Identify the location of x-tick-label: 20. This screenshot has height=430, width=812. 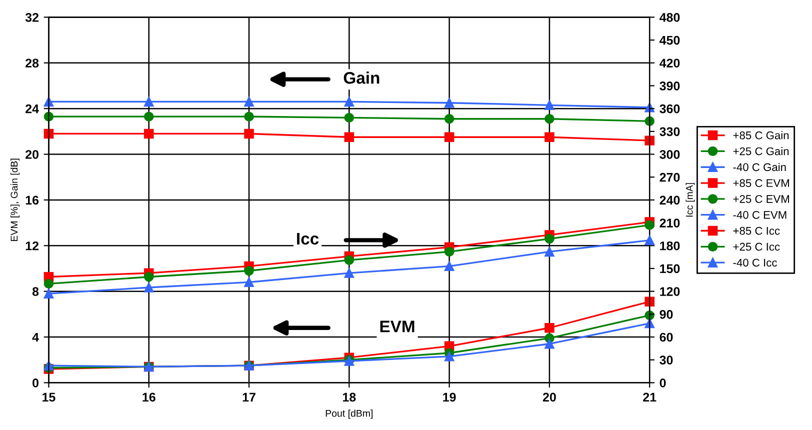
(549, 397).